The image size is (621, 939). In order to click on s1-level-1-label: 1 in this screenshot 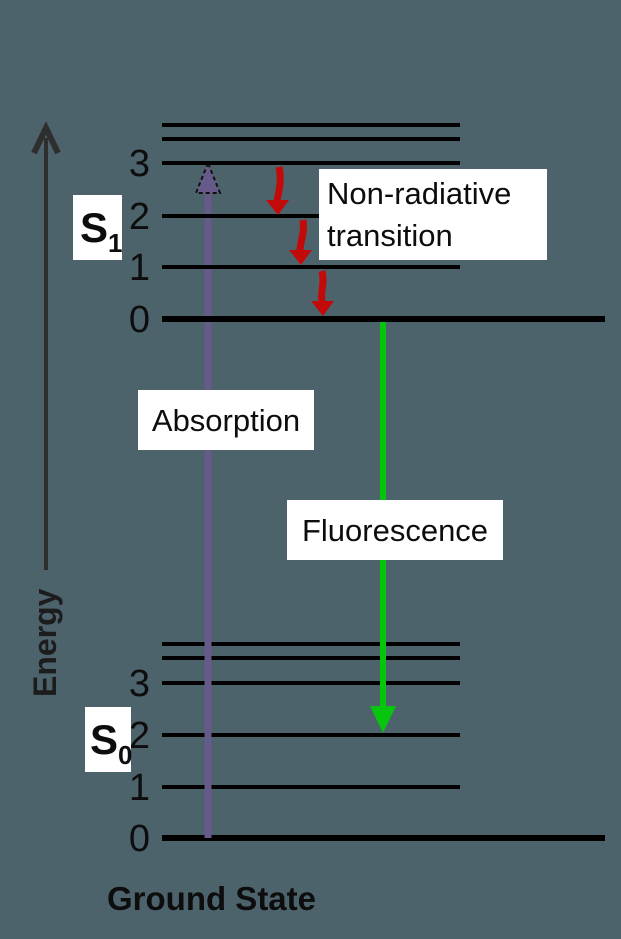, I will do `click(139, 268)`.